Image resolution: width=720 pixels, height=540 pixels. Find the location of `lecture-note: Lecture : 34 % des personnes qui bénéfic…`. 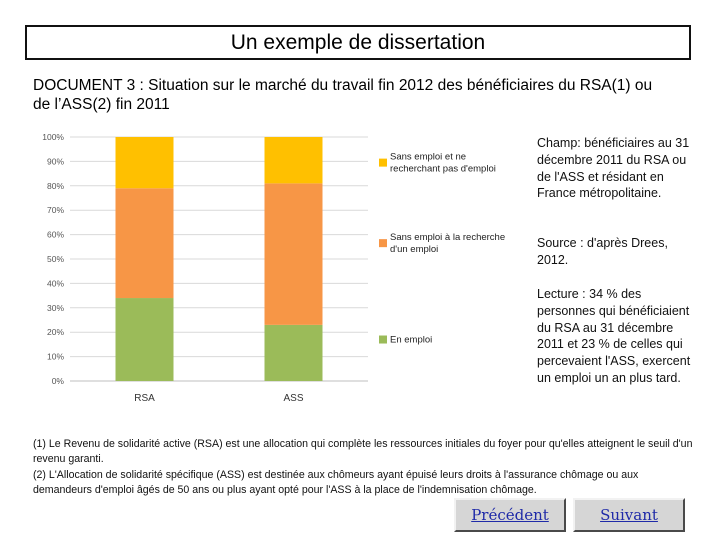

lecture-note: Lecture : 34 % des personnes qui bénéfic… is located at coordinates (614, 336).